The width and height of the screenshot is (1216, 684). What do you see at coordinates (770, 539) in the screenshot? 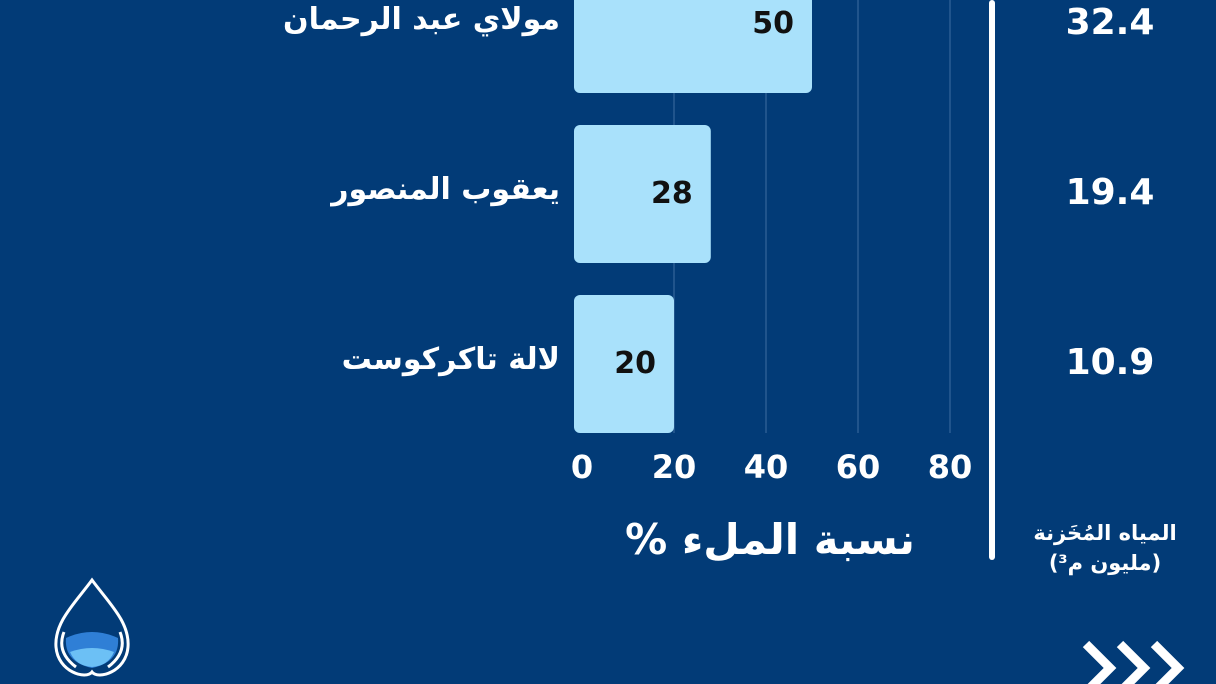
I see `x-axis-title: نسبة الملء %` at bounding box center [770, 539].